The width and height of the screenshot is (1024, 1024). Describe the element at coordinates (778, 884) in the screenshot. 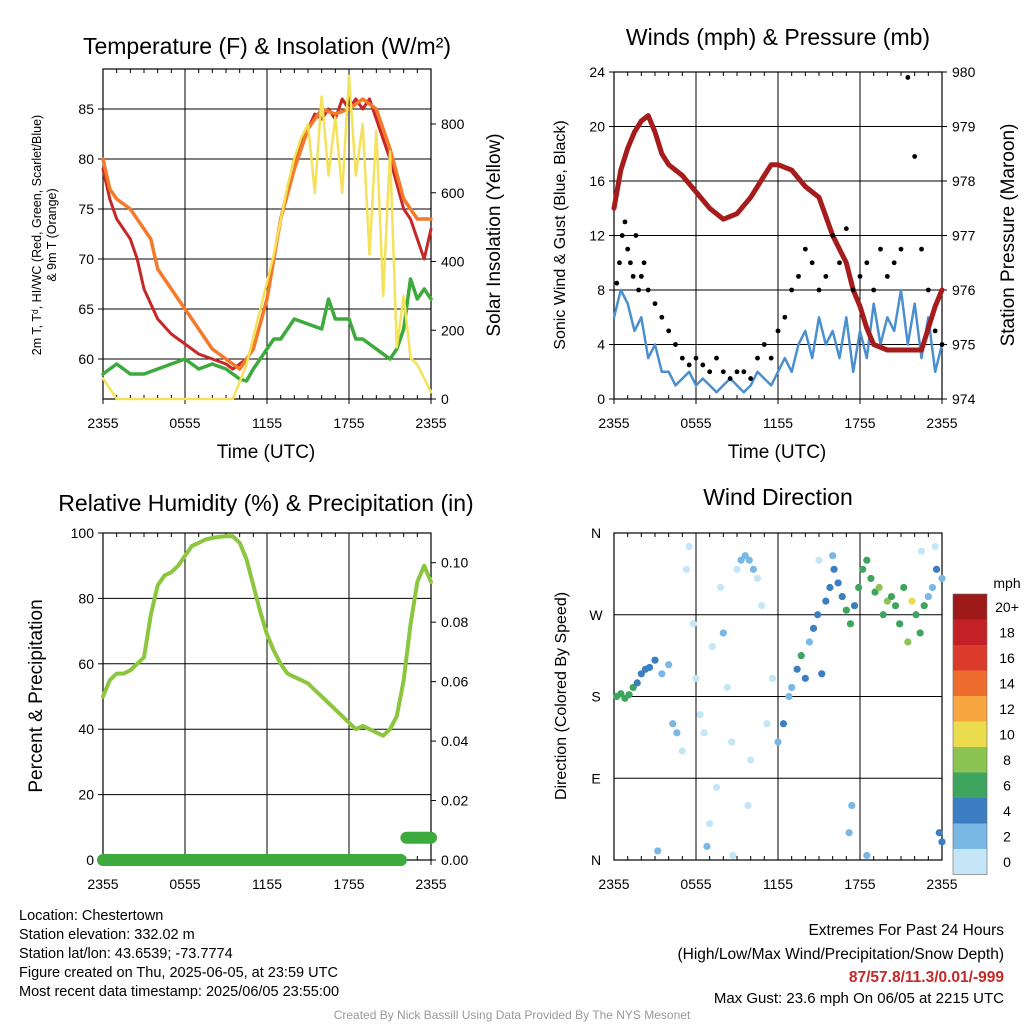

I see `dir-xtick-label: 1155` at that location.